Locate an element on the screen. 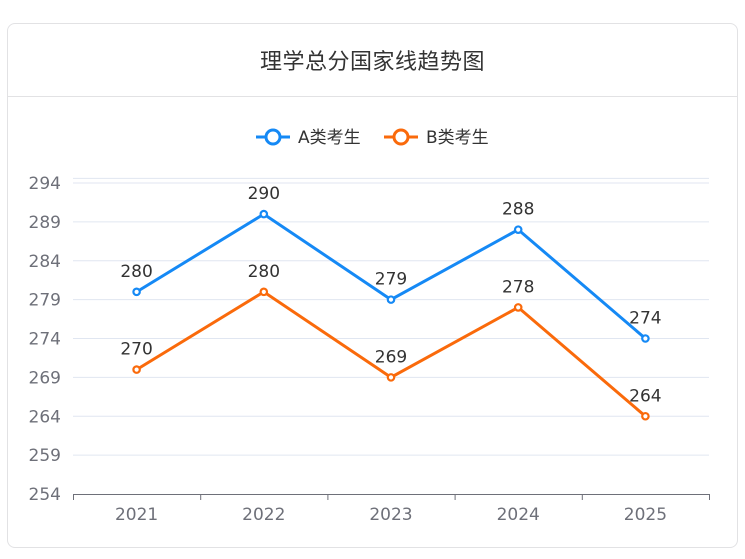 The width and height of the screenshot is (745, 559). x-axis: 2021 2022 2023 2024 2025 is located at coordinates (391, 509).